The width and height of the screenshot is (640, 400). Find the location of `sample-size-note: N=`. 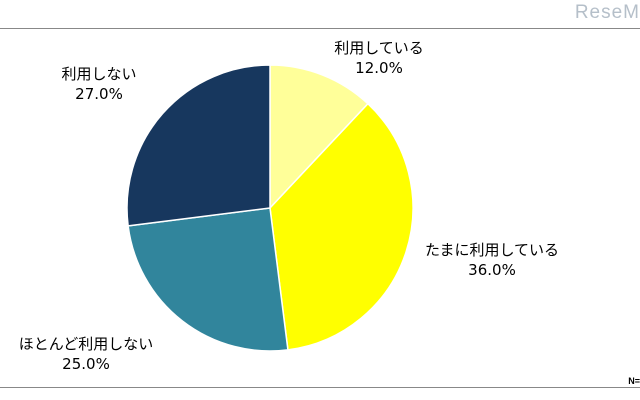

sample-size-note: N= is located at coordinates (634, 381).